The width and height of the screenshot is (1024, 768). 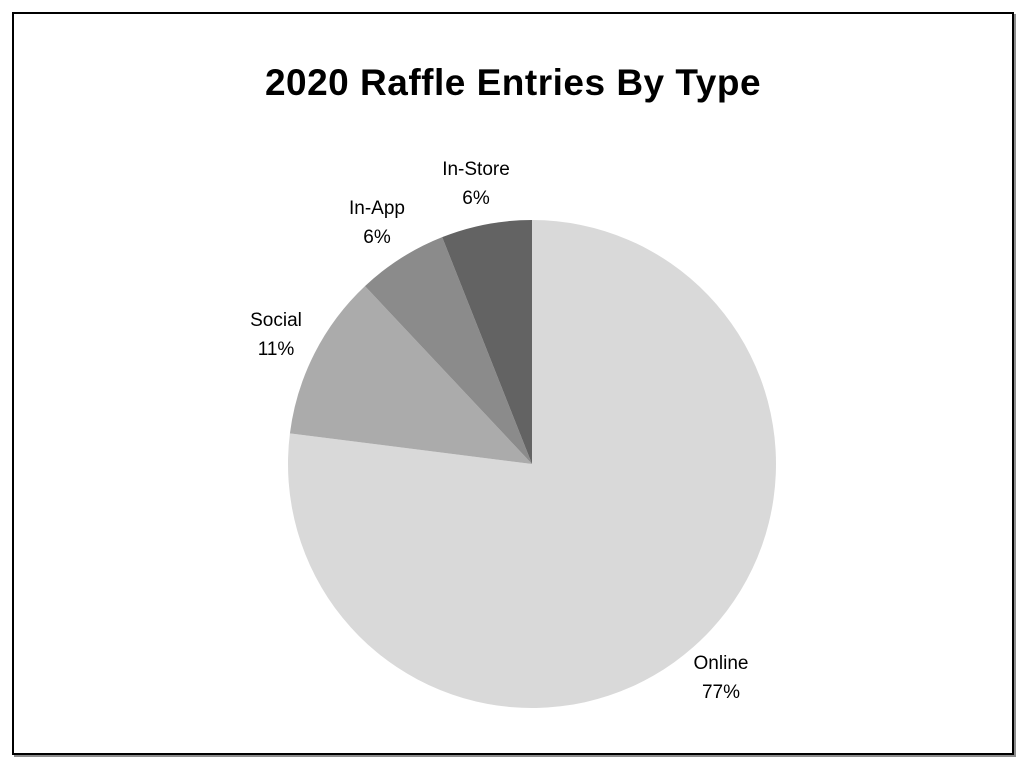 I want to click on slice-label-in-app: In-App 6%, so click(x=377, y=223).